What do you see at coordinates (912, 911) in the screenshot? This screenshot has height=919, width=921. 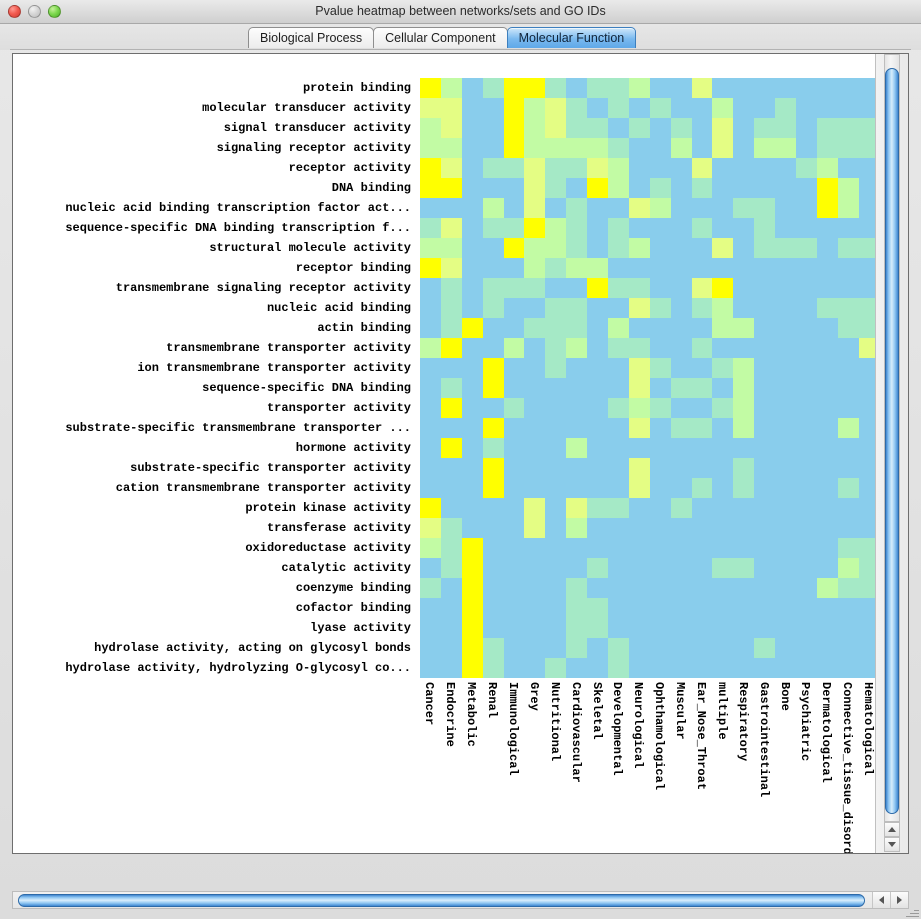 I see `resize-grip-icon` at bounding box center [912, 911].